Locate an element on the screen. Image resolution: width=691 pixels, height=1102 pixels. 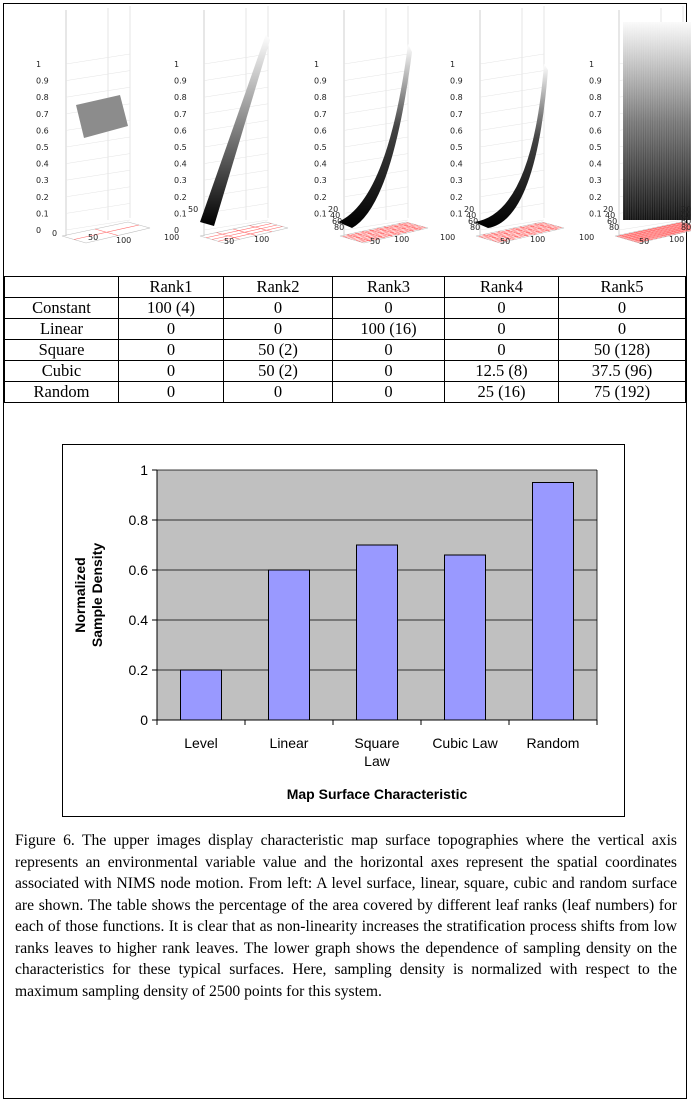
y-tick-label: 20 is located at coordinates (608, 209).